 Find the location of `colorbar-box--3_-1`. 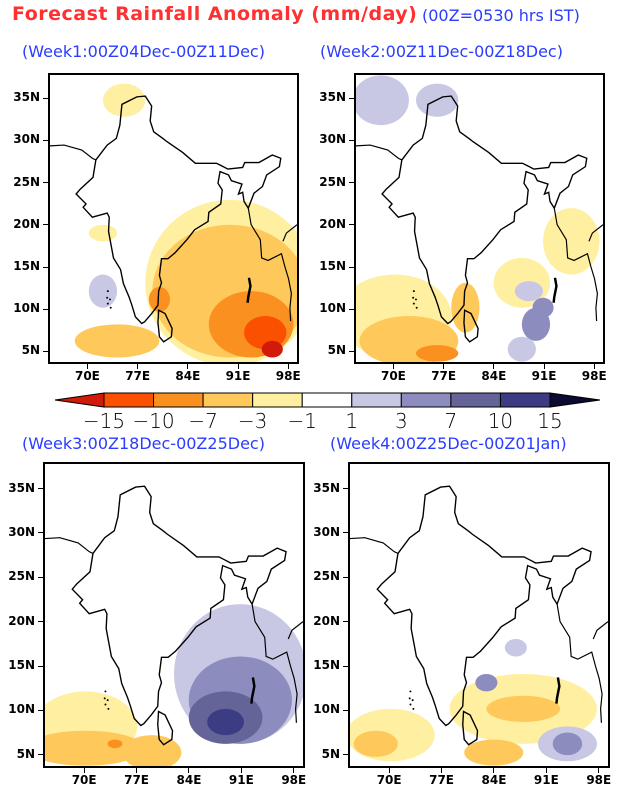

colorbar-box--3_-1 is located at coordinates (277, 400).